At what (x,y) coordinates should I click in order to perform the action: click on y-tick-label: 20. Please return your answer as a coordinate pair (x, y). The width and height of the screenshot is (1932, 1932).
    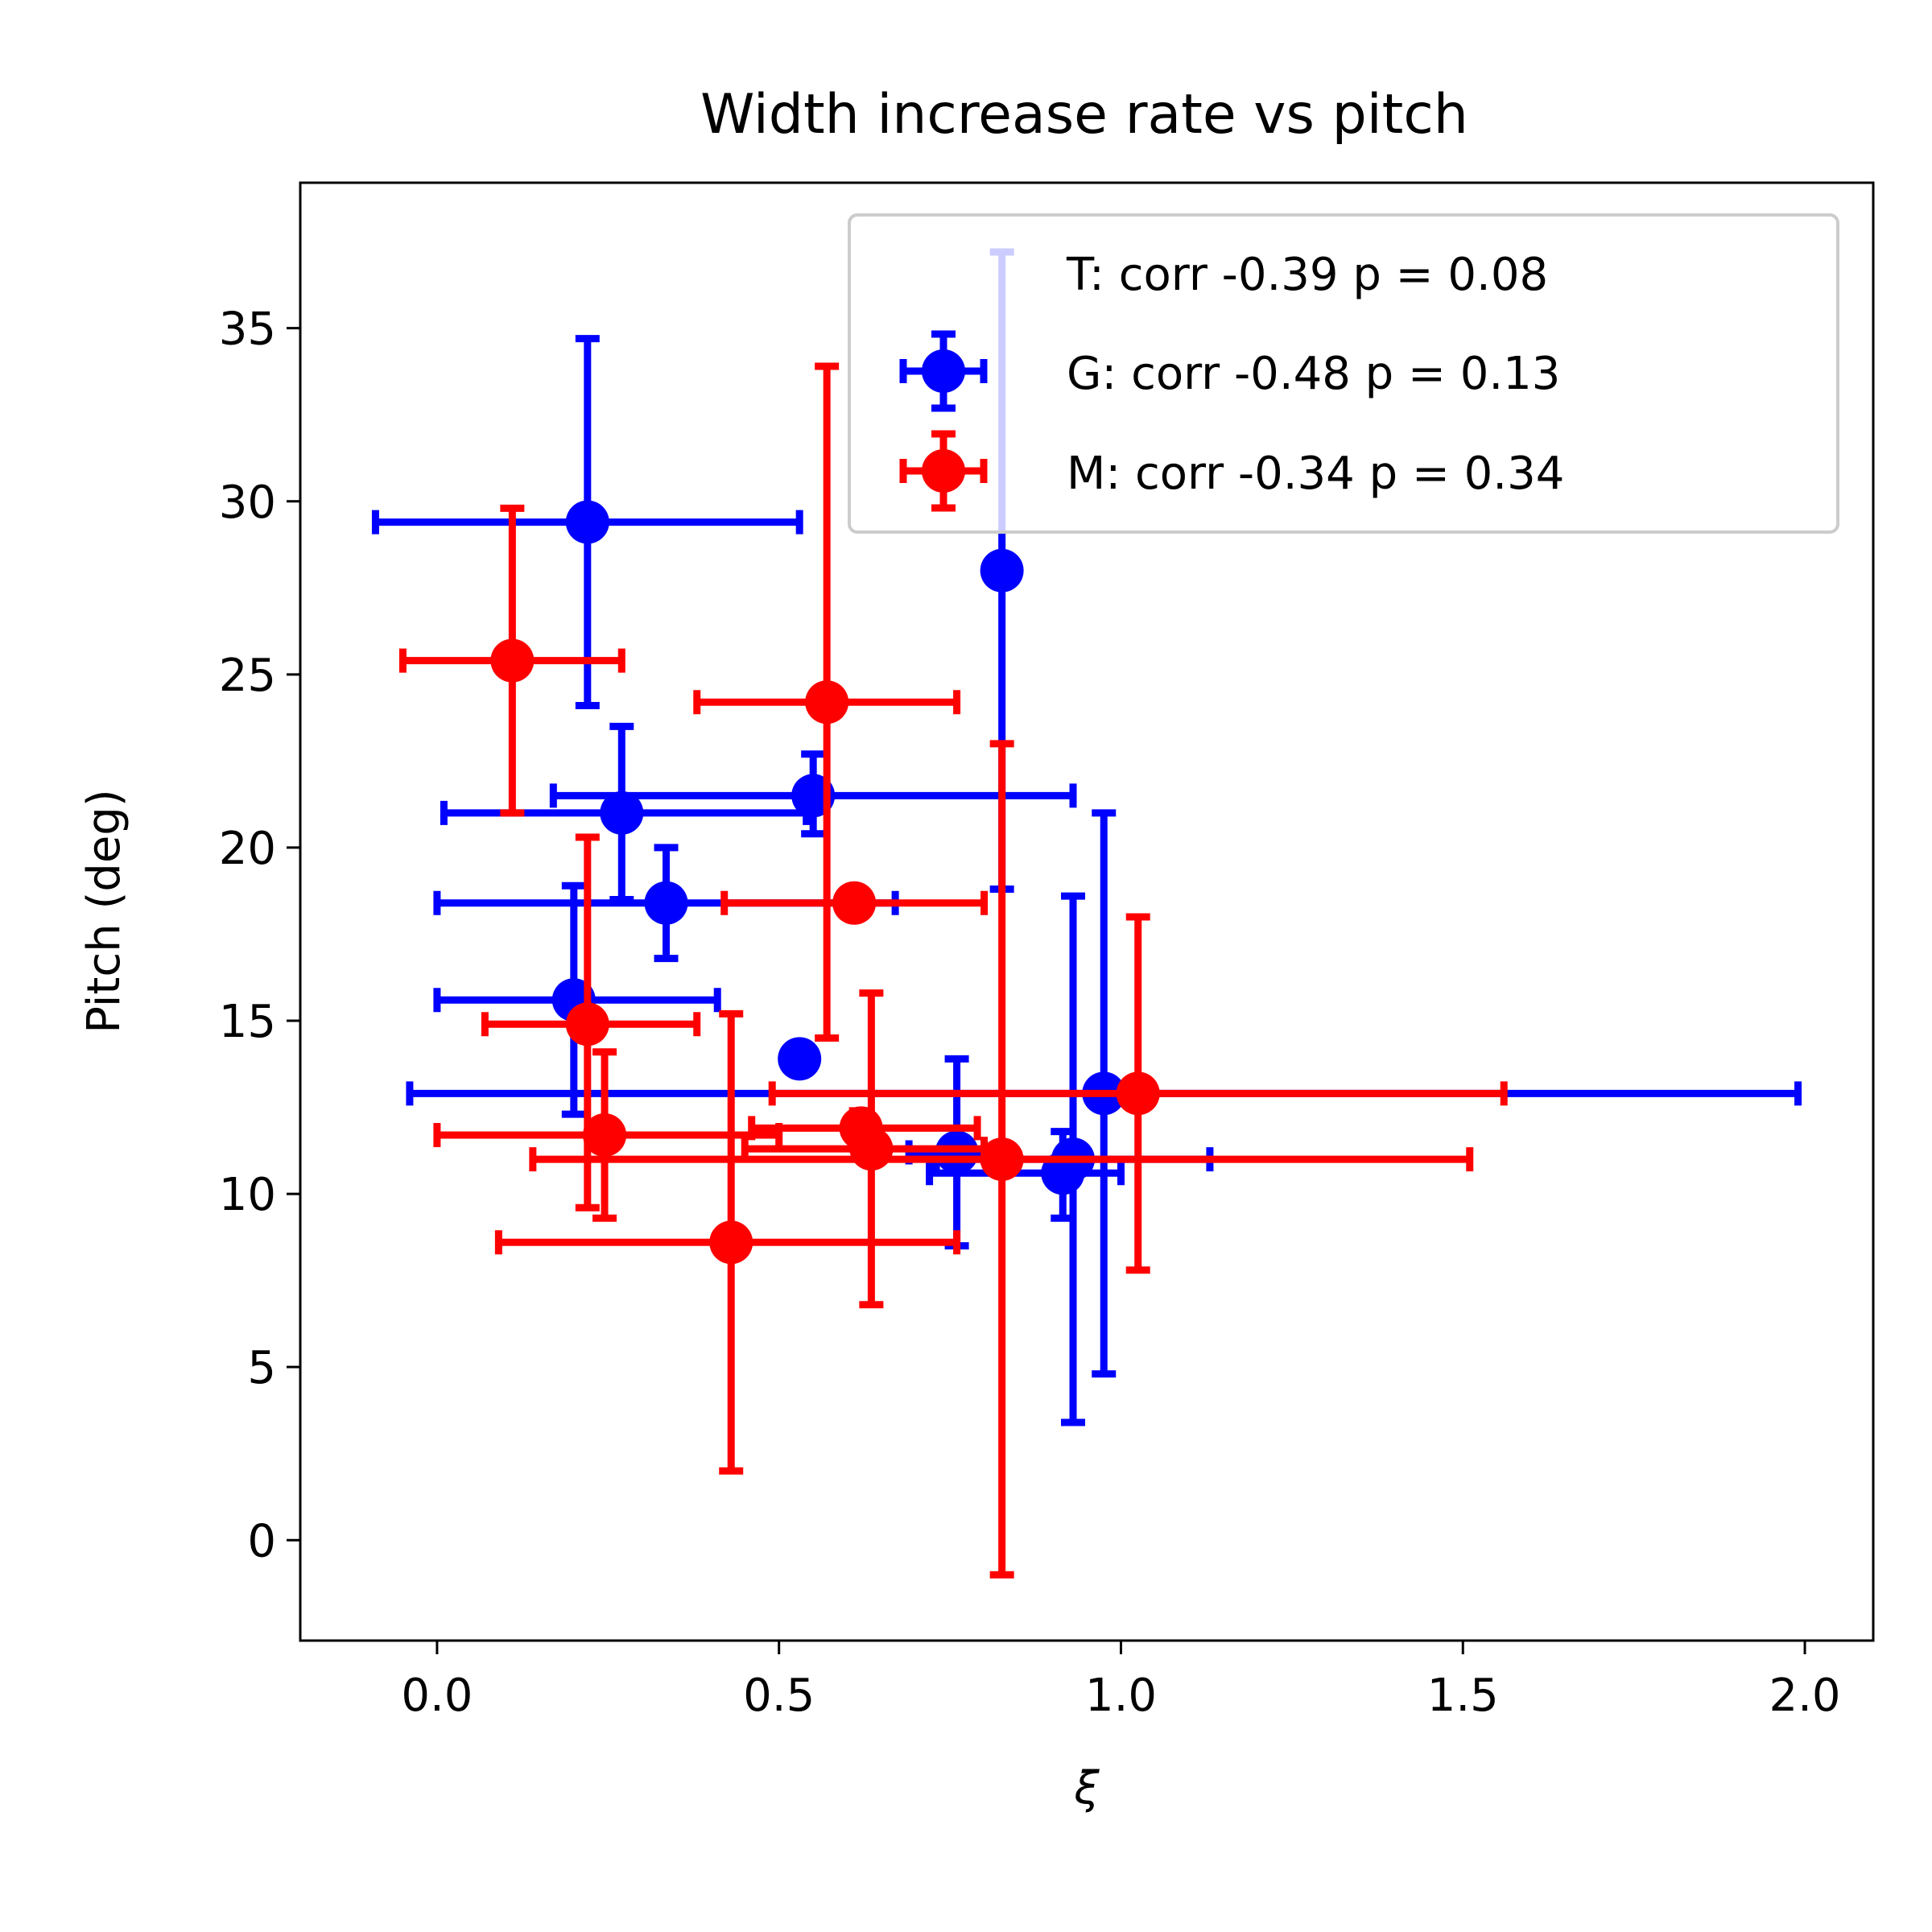
    Looking at the image, I should click on (247, 849).